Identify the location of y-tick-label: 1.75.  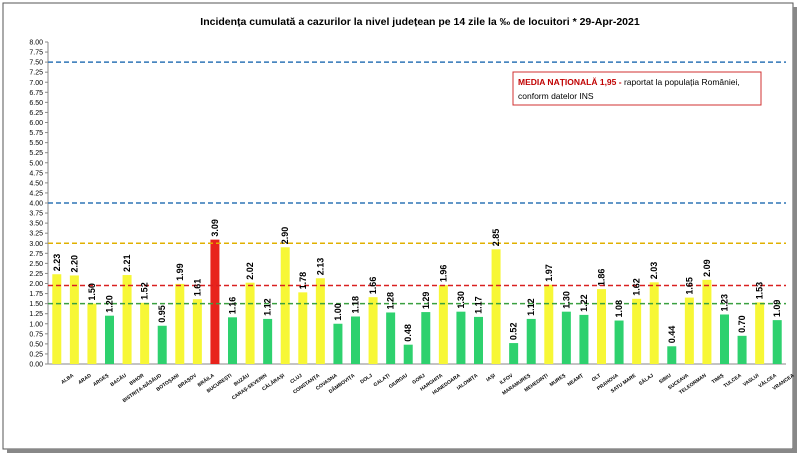
(36, 294).